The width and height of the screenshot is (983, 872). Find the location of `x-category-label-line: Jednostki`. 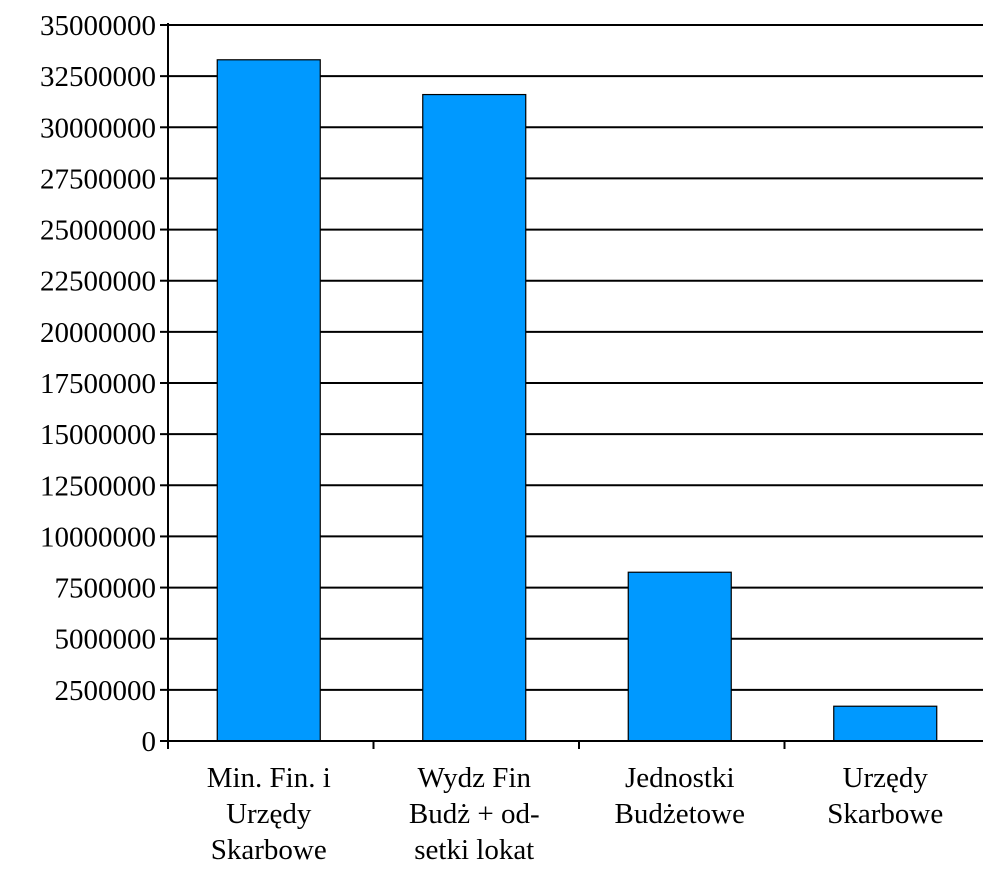

x-category-label-line: Jednostki is located at coordinates (680, 778).